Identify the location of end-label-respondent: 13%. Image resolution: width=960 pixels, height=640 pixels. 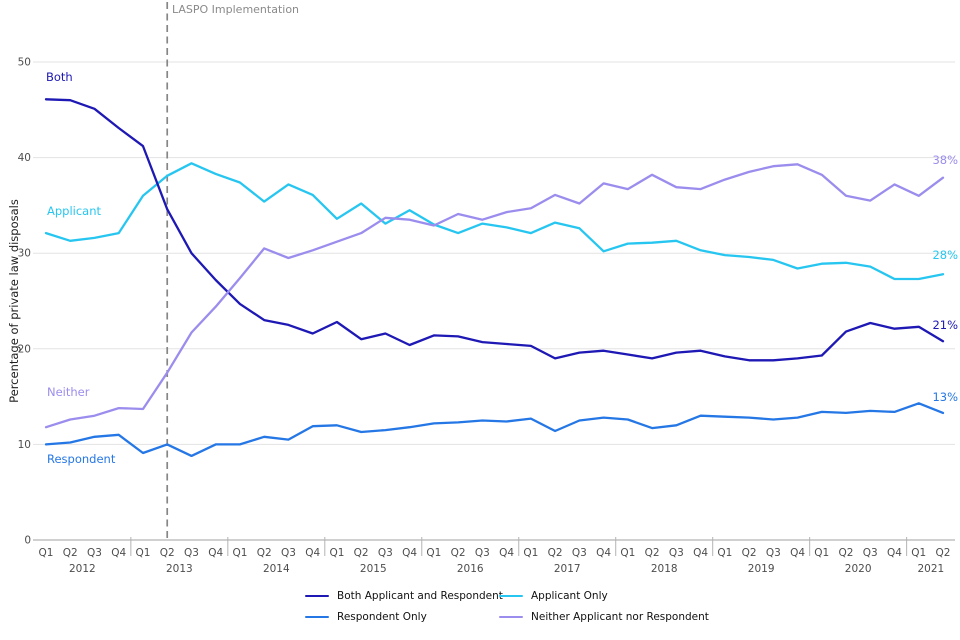
(945, 397).